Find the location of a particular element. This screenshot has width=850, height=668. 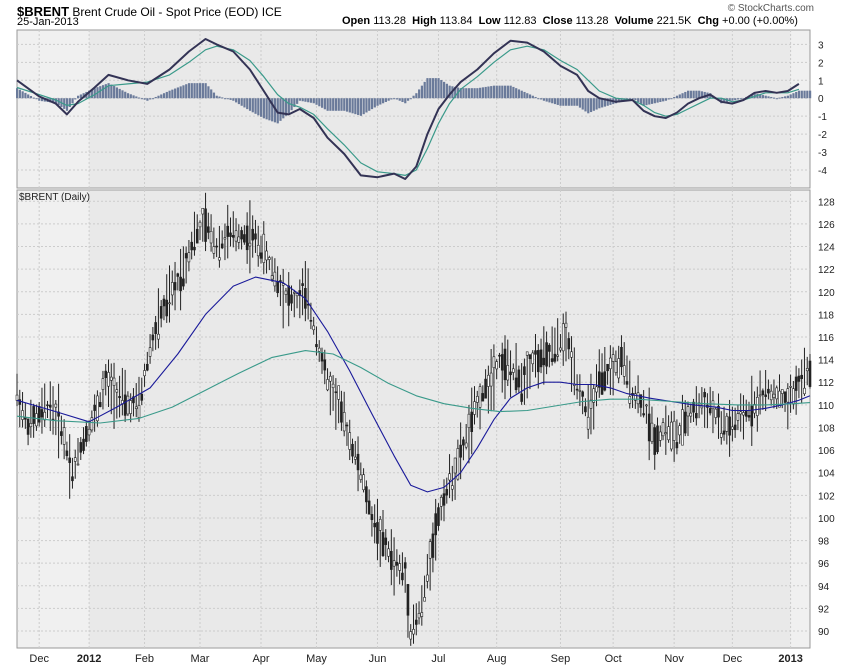

x-tick-label: 2012 is located at coordinates (89, 659).